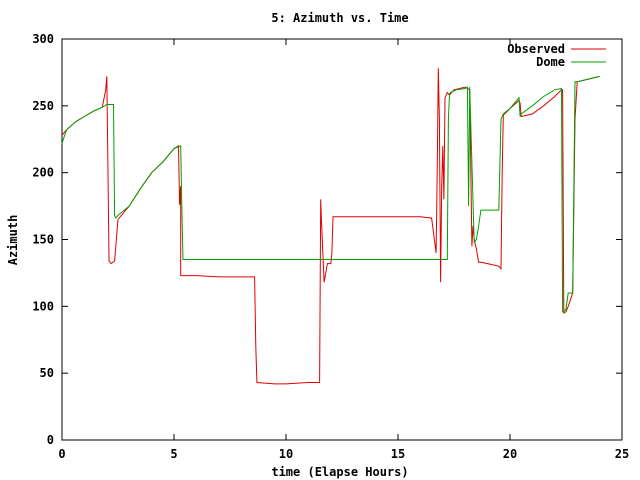  I want to click on x-tick-label: 0, so click(61, 454).